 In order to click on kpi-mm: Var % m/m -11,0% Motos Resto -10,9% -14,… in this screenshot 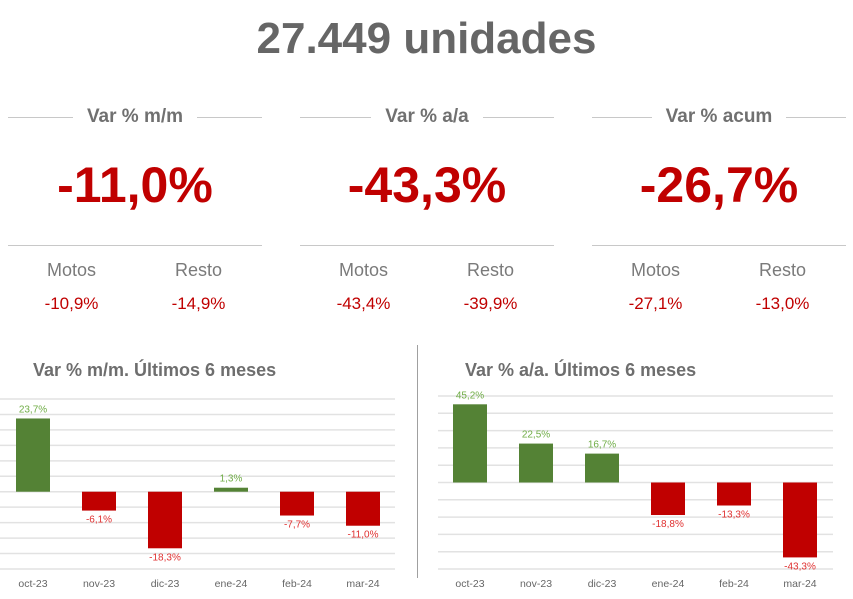, I will do `click(135, 210)`.